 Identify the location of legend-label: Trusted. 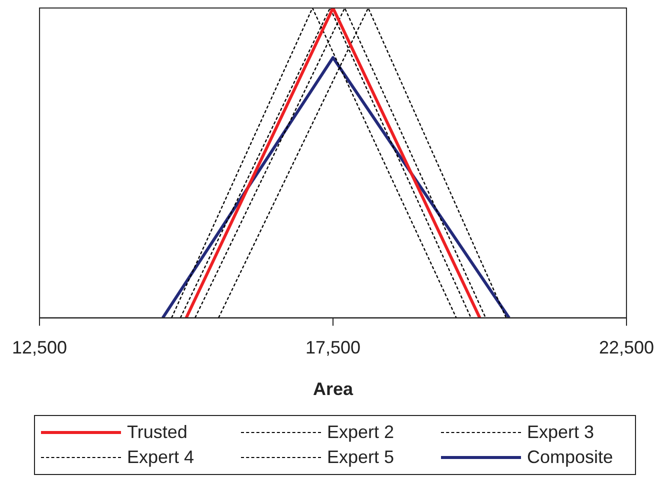
(157, 432).